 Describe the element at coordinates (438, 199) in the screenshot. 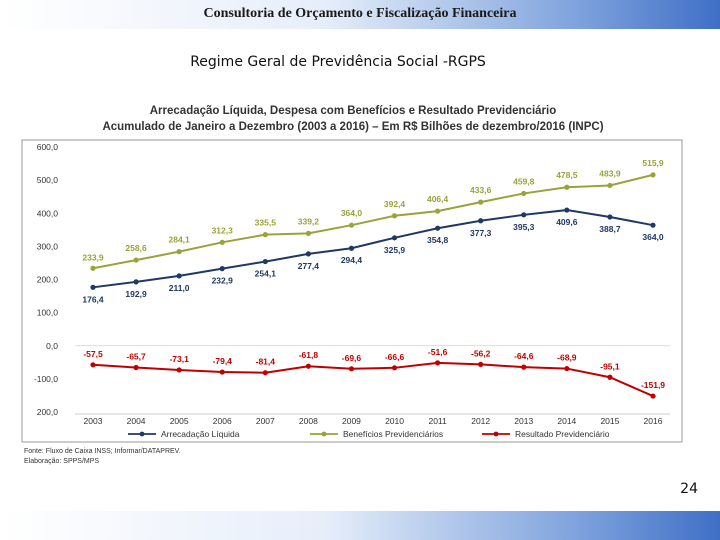

I see `data-label: 406,4` at that location.